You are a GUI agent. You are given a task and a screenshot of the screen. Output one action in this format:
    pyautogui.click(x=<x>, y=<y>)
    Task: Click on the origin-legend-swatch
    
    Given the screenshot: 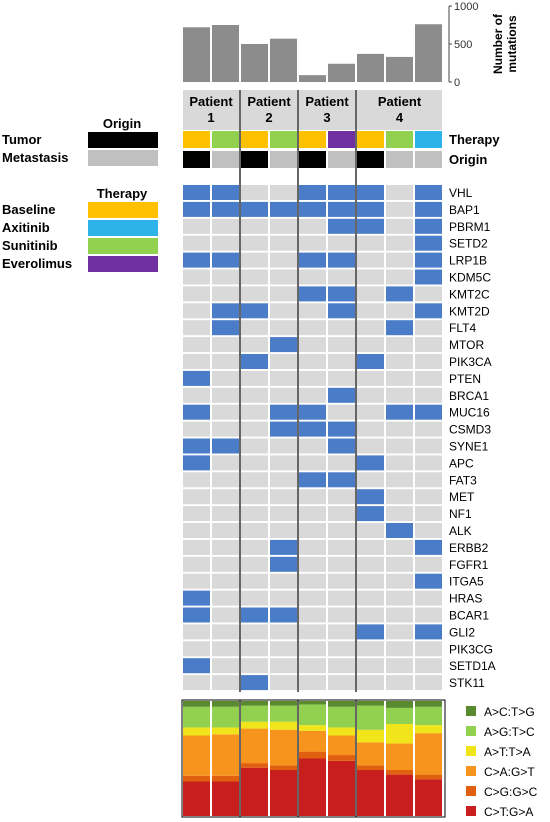 What is the action you would take?
    pyautogui.click(x=123, y=140)
    